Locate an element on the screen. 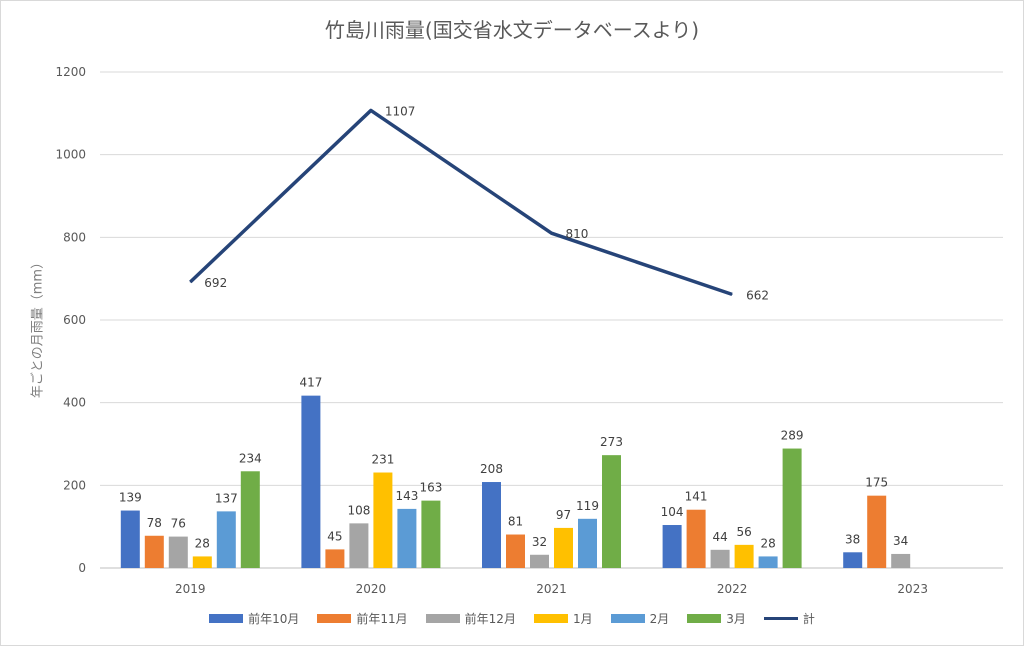 The width and height of the screenshot is (1024, 646). legend-label: 前年10月 is located at coordinates (274, 619).